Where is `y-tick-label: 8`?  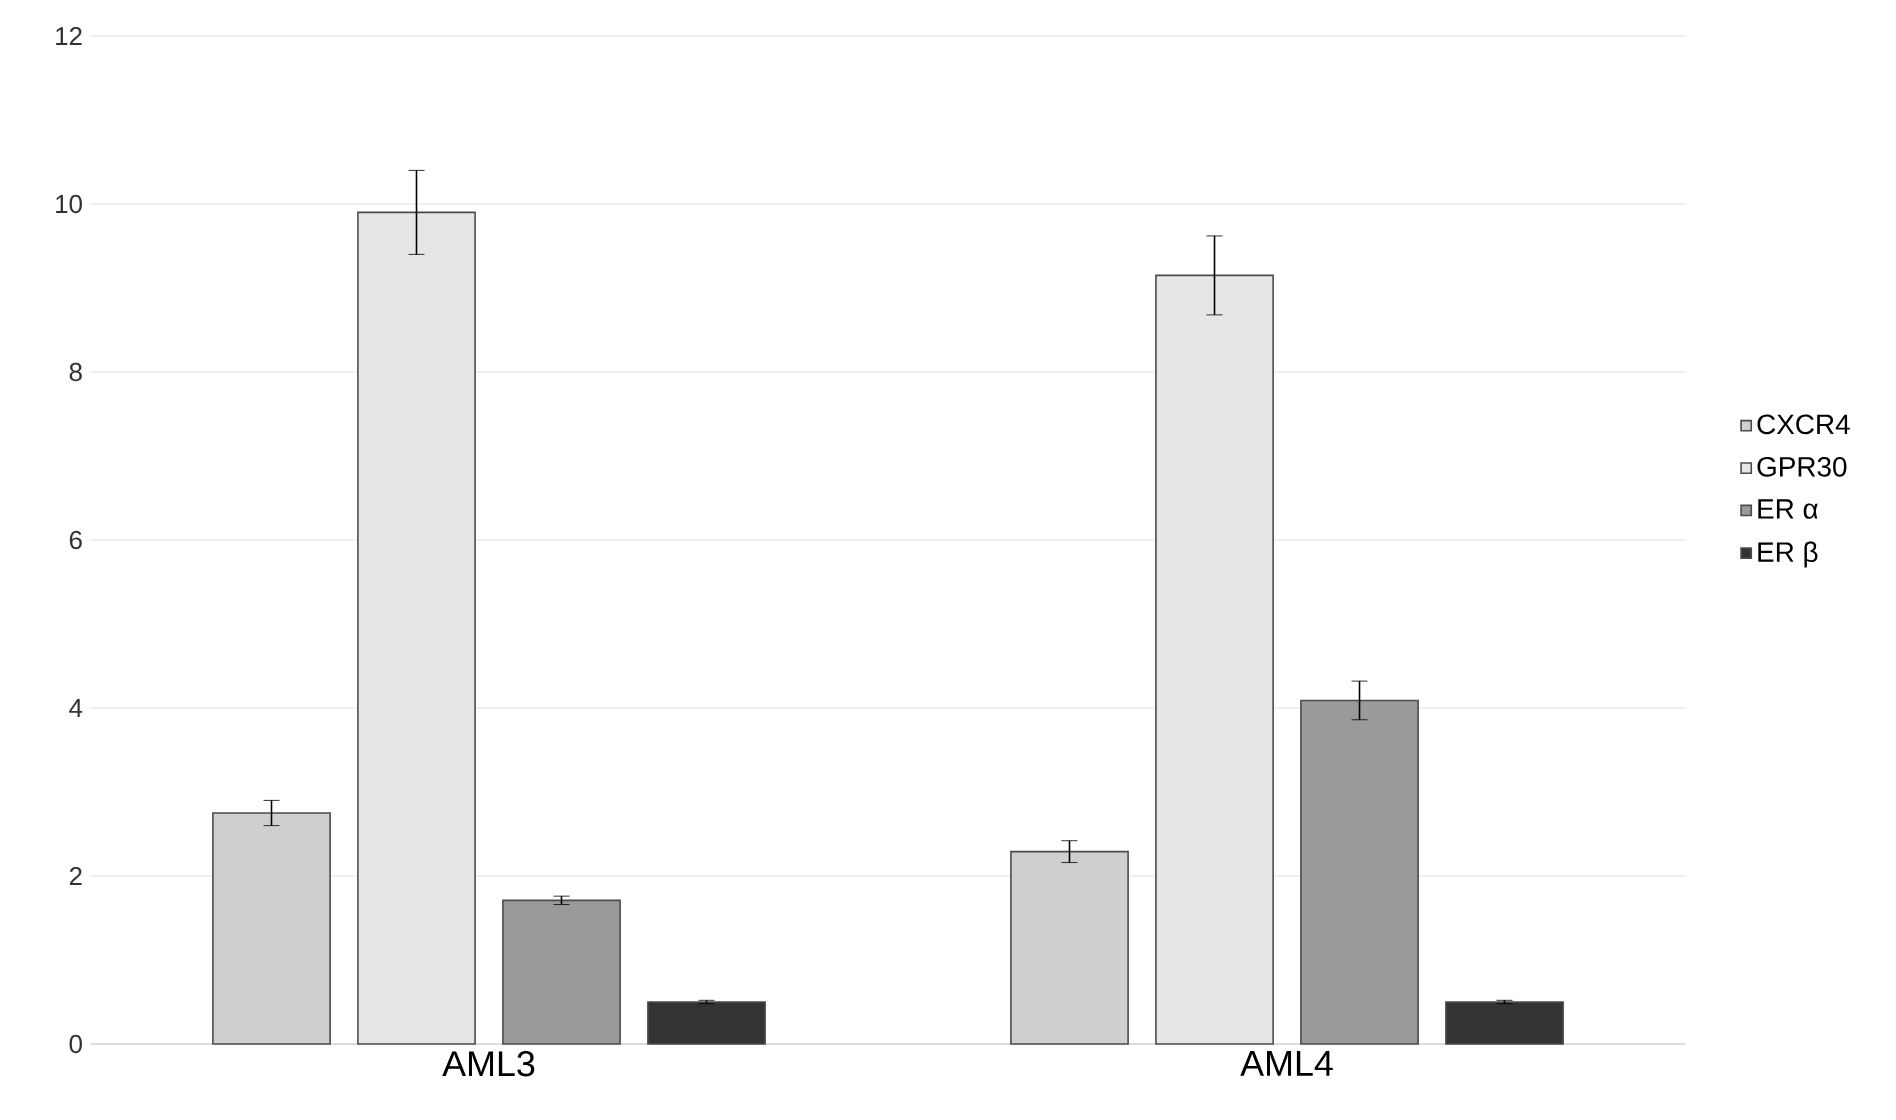 y-tick-label: 8 is located at coordinates (75, 372).